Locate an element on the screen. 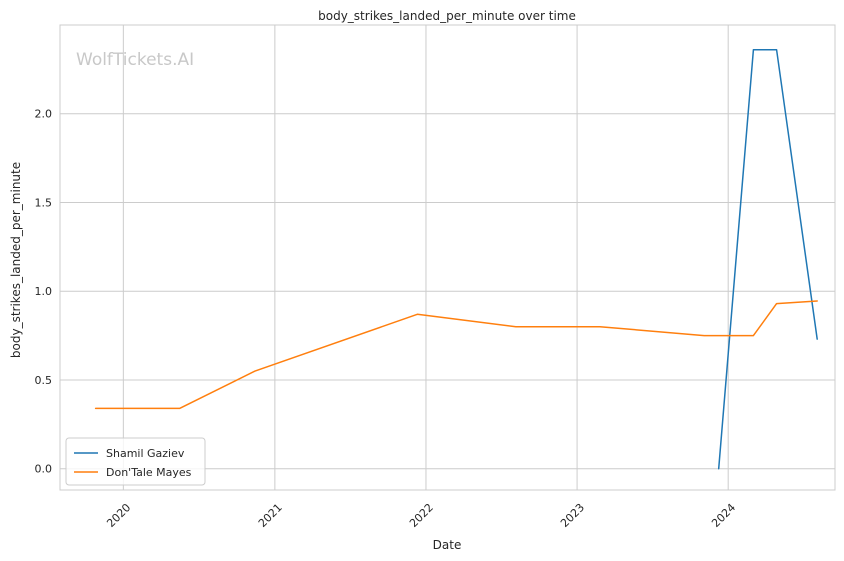 The height and width of the screenshot is (561, 844). legend: Shamil Gaziev Don'Tale Mayes is located at coordinates (135, 461).